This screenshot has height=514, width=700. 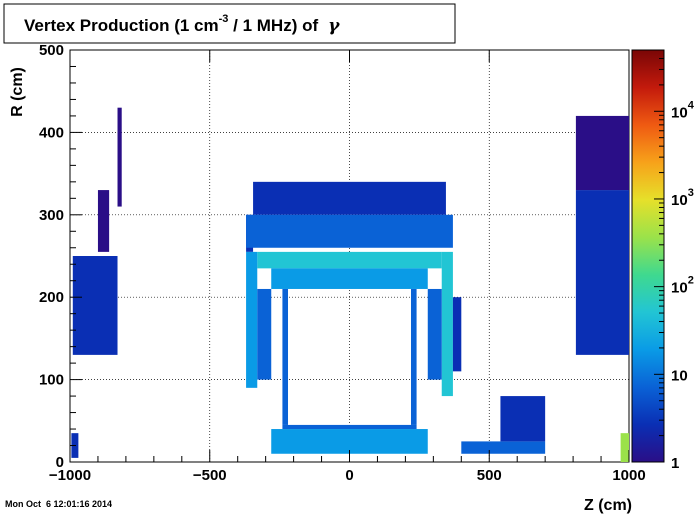 What do you see at coordinates (51, 380) in the screenshot?
I see `y-tick-label-1: 100` at bounding box center [51, 380].